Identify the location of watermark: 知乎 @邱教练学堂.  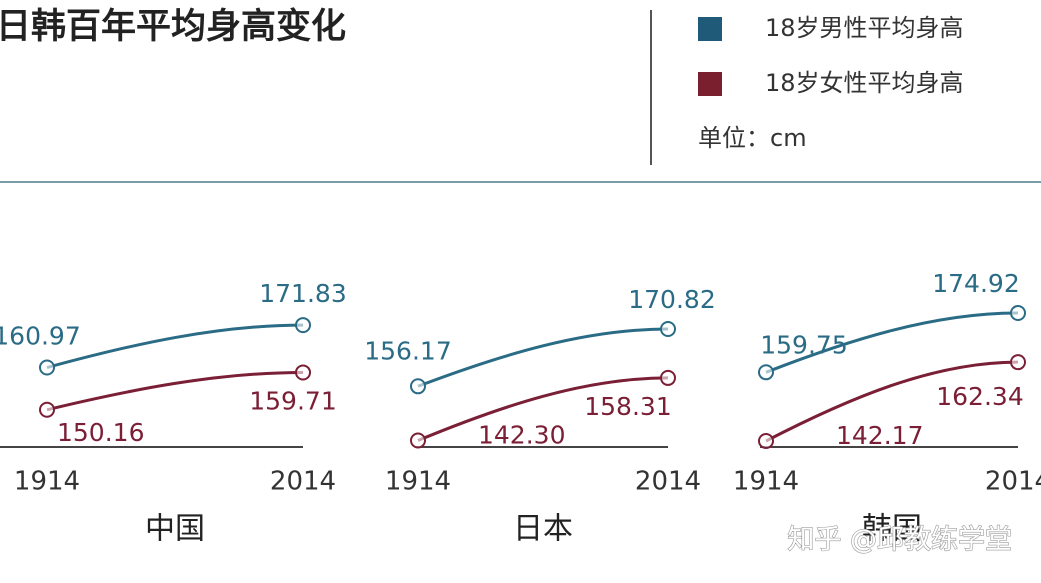
(899, 540).